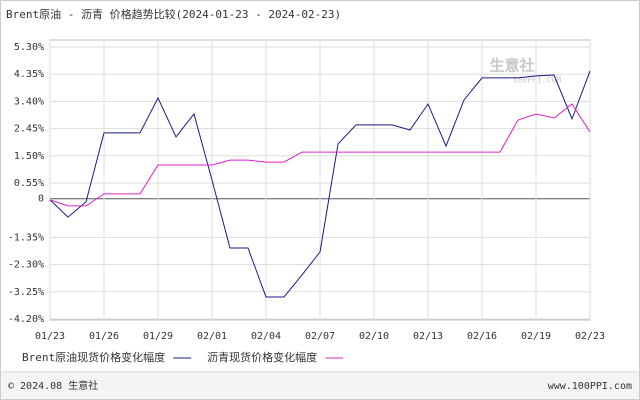  What do you see at coordinates (104, 336) in the screenshot?
I see `x-tick-label: 01/26` at bounding box center [104, 336].